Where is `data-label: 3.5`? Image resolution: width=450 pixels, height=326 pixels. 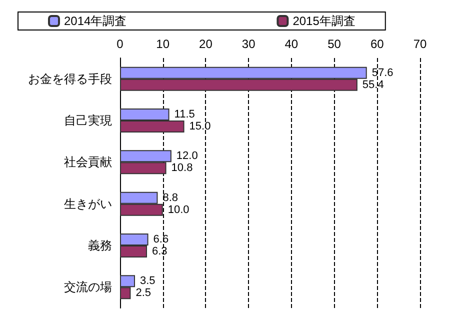
data-label: 3.5 is located at coordinates (148, 281).